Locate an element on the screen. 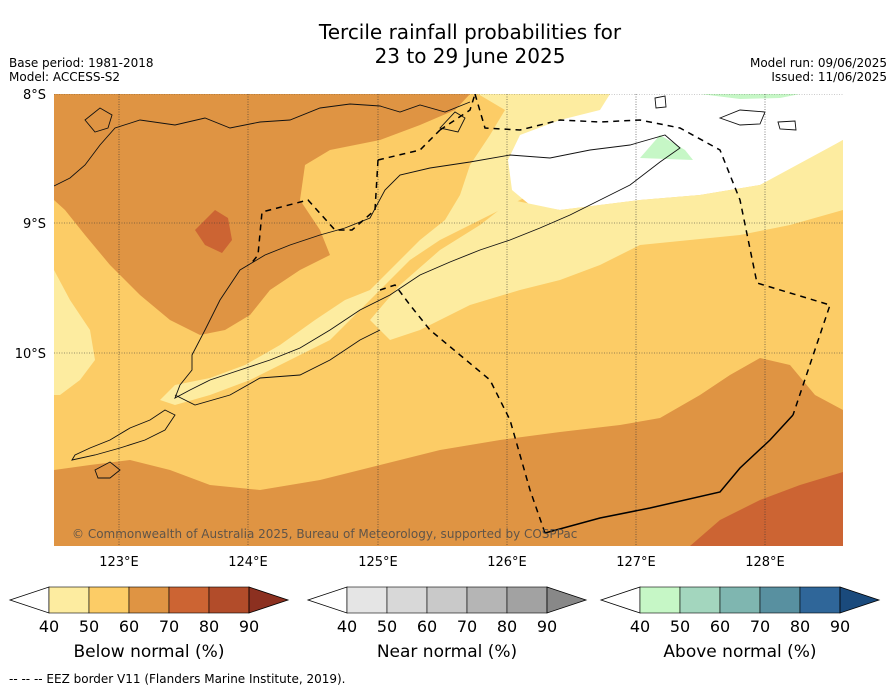 Image resolution: width=896 pixels, height=690 pixels. base-period: Base period: 1981-2018 is located at coordinates (81, 63).